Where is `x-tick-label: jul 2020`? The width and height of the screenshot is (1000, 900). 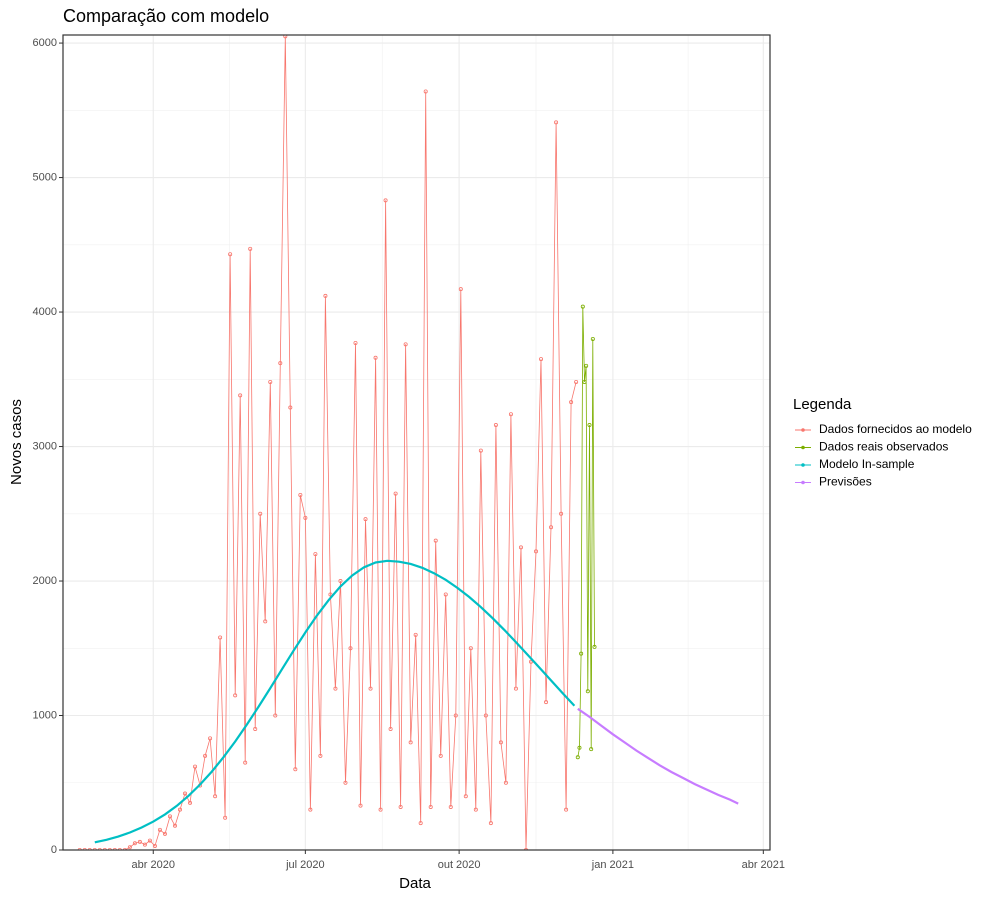 x-tick-label: jul 2020 is located at coordinates (305, 865).